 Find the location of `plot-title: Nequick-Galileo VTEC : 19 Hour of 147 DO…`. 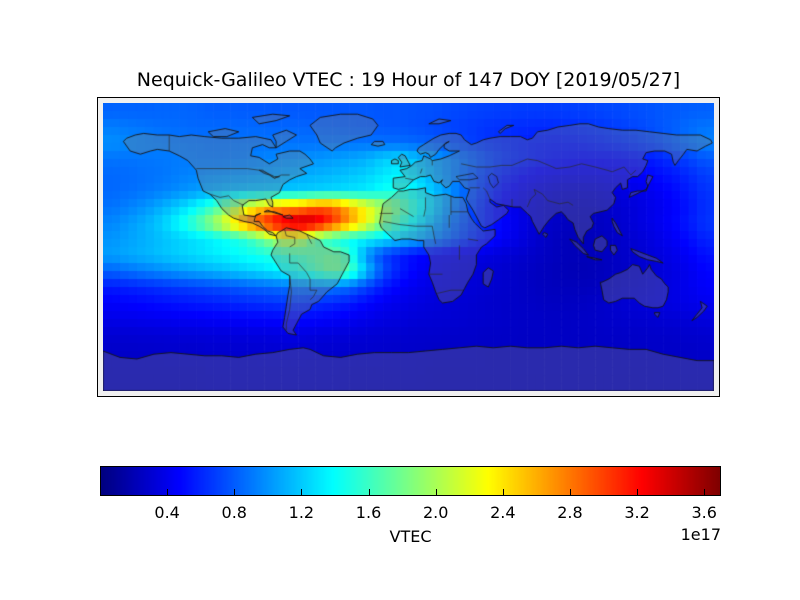

plot-title: Nequick-Galileo VTEC : 19 Hour of 147 DO… is located at coordinates (408, 80).